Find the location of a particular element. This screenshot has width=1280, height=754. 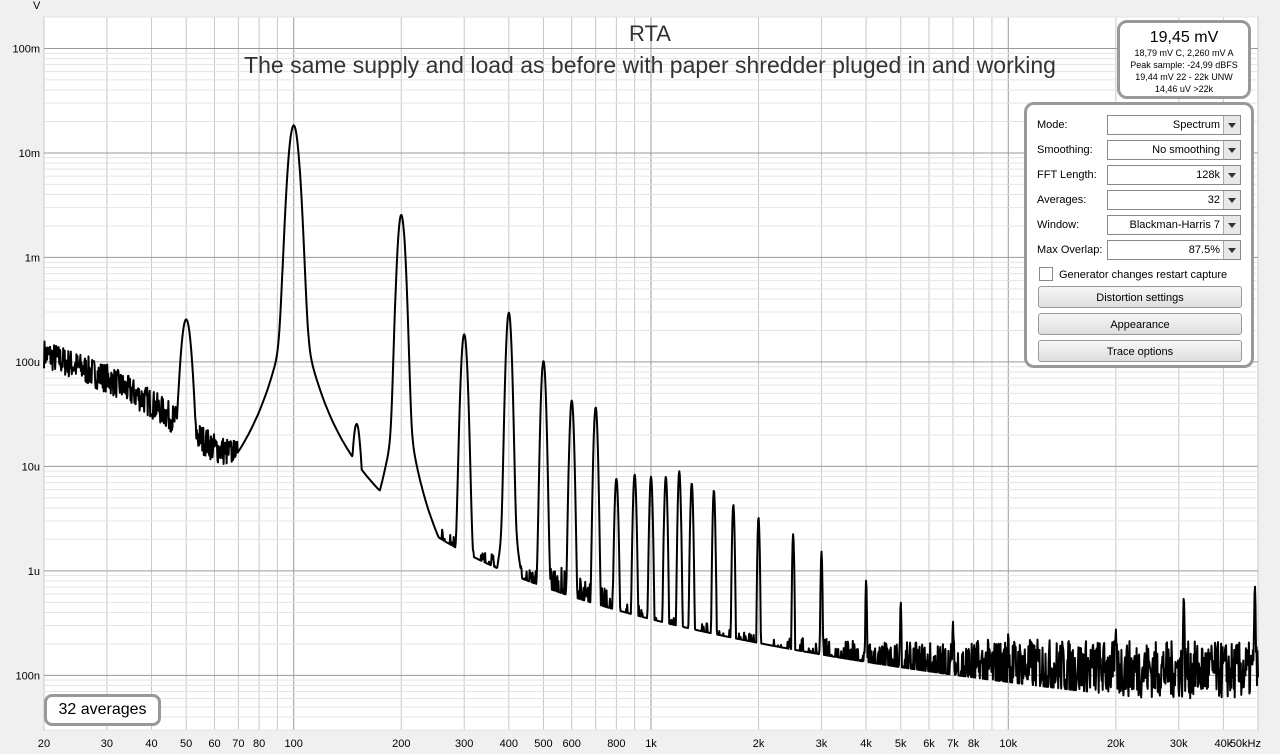

x-tick-label: 8k is located at coordinates (974, 744).